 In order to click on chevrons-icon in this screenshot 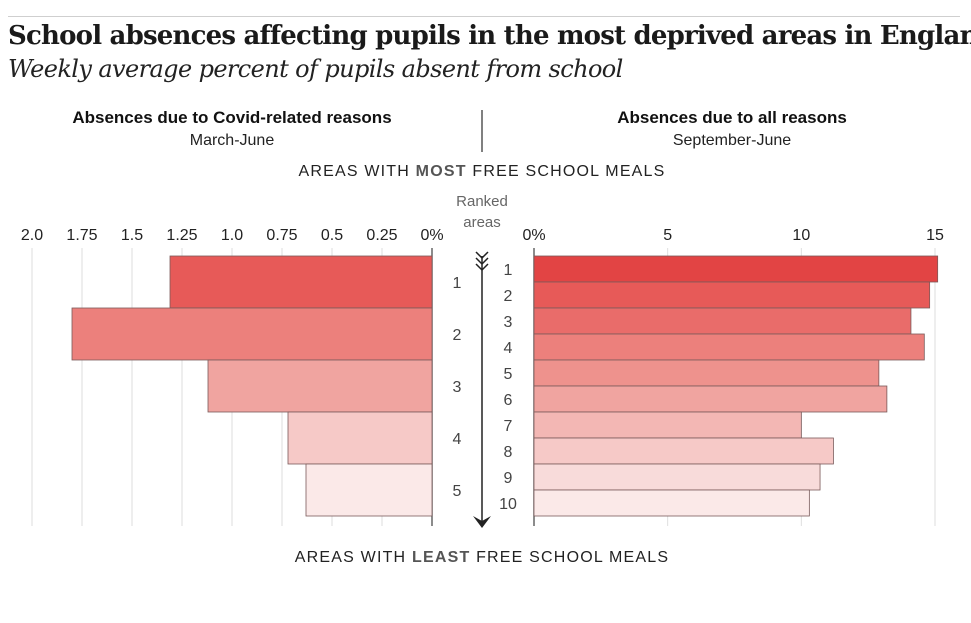, I will do `click(482, 261)`.